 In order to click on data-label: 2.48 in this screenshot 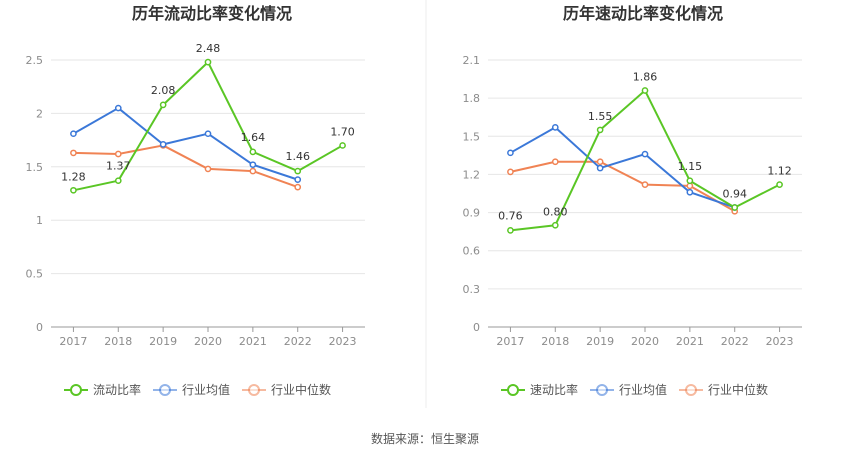, I will do `click(208, 48)`.